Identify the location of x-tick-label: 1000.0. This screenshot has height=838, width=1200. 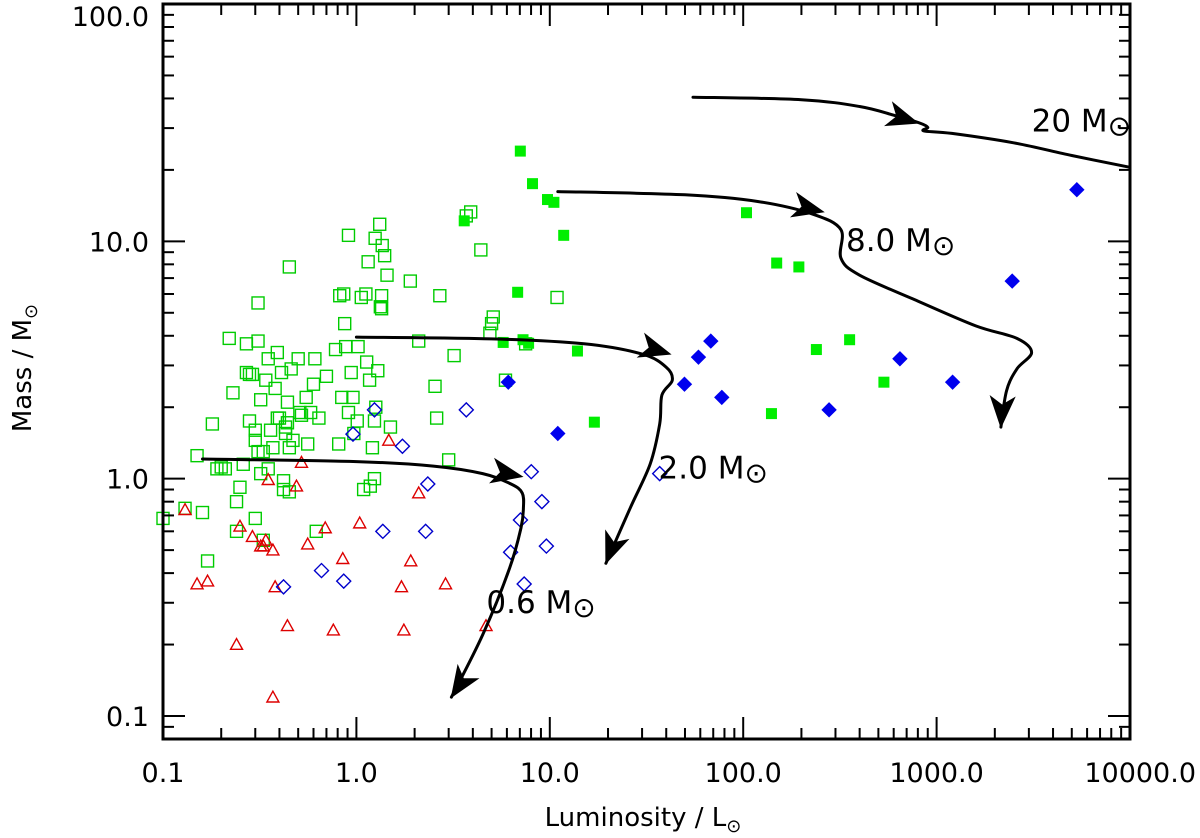
(936, 773).